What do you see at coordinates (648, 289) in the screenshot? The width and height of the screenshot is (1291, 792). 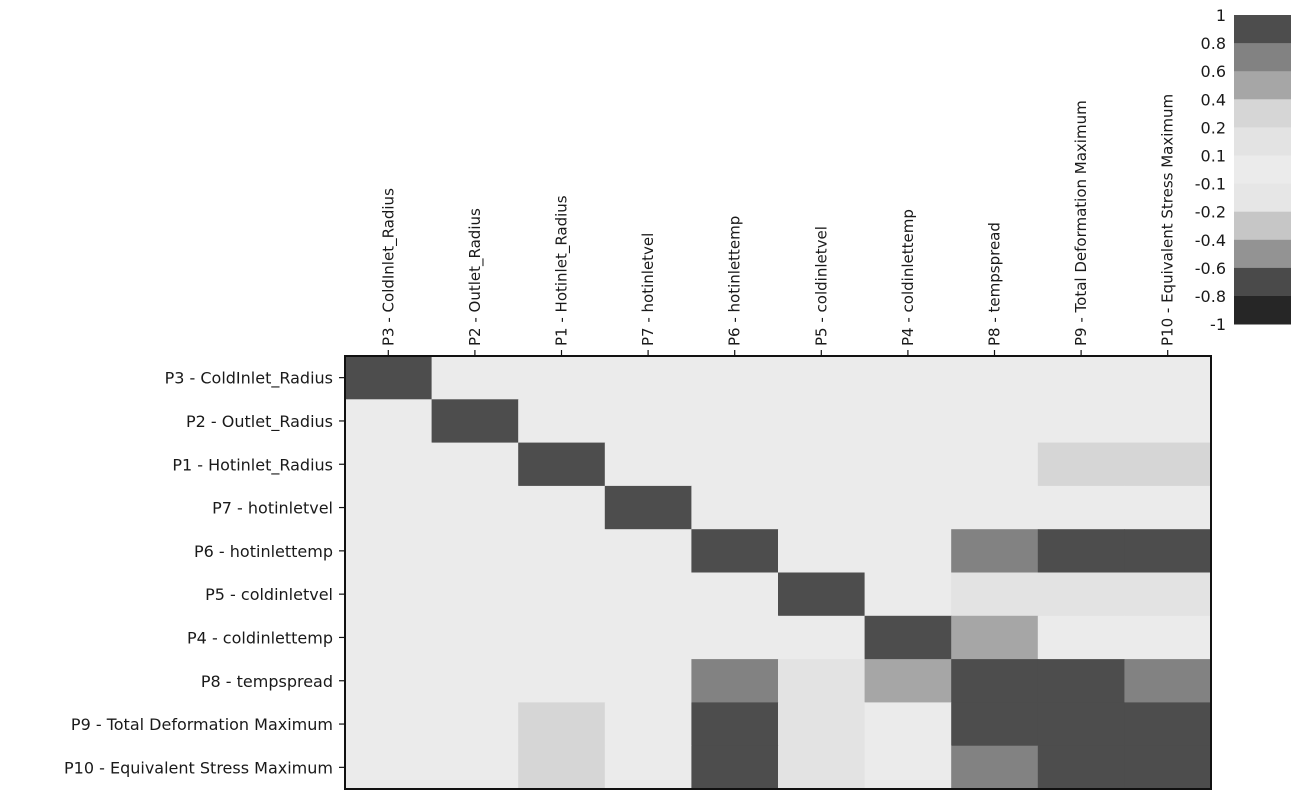 I see `column-label: P7 - hotinletvel` at bounding box center [648, 289].